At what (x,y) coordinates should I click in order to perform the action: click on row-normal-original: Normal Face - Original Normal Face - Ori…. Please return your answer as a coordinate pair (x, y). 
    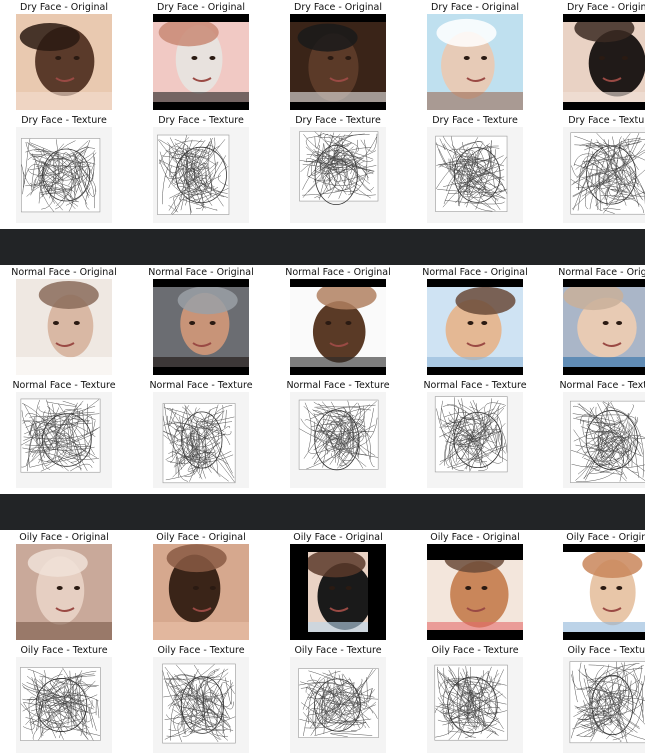
    Looking at the image, I should click on (322, 321).